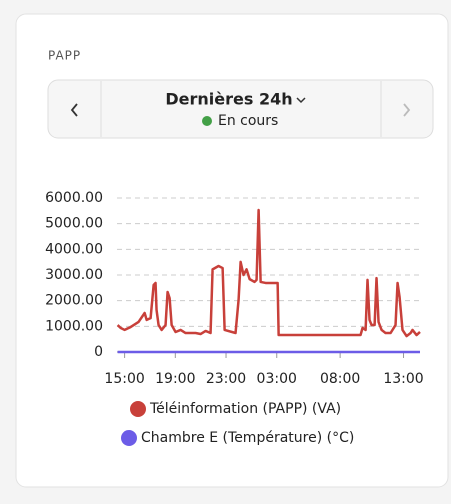 The image size is (451, 504). What do you see at coordinates (301, 100) in the screenshot?
I see `dropdown-chevron` at bounding box center [301, 100].